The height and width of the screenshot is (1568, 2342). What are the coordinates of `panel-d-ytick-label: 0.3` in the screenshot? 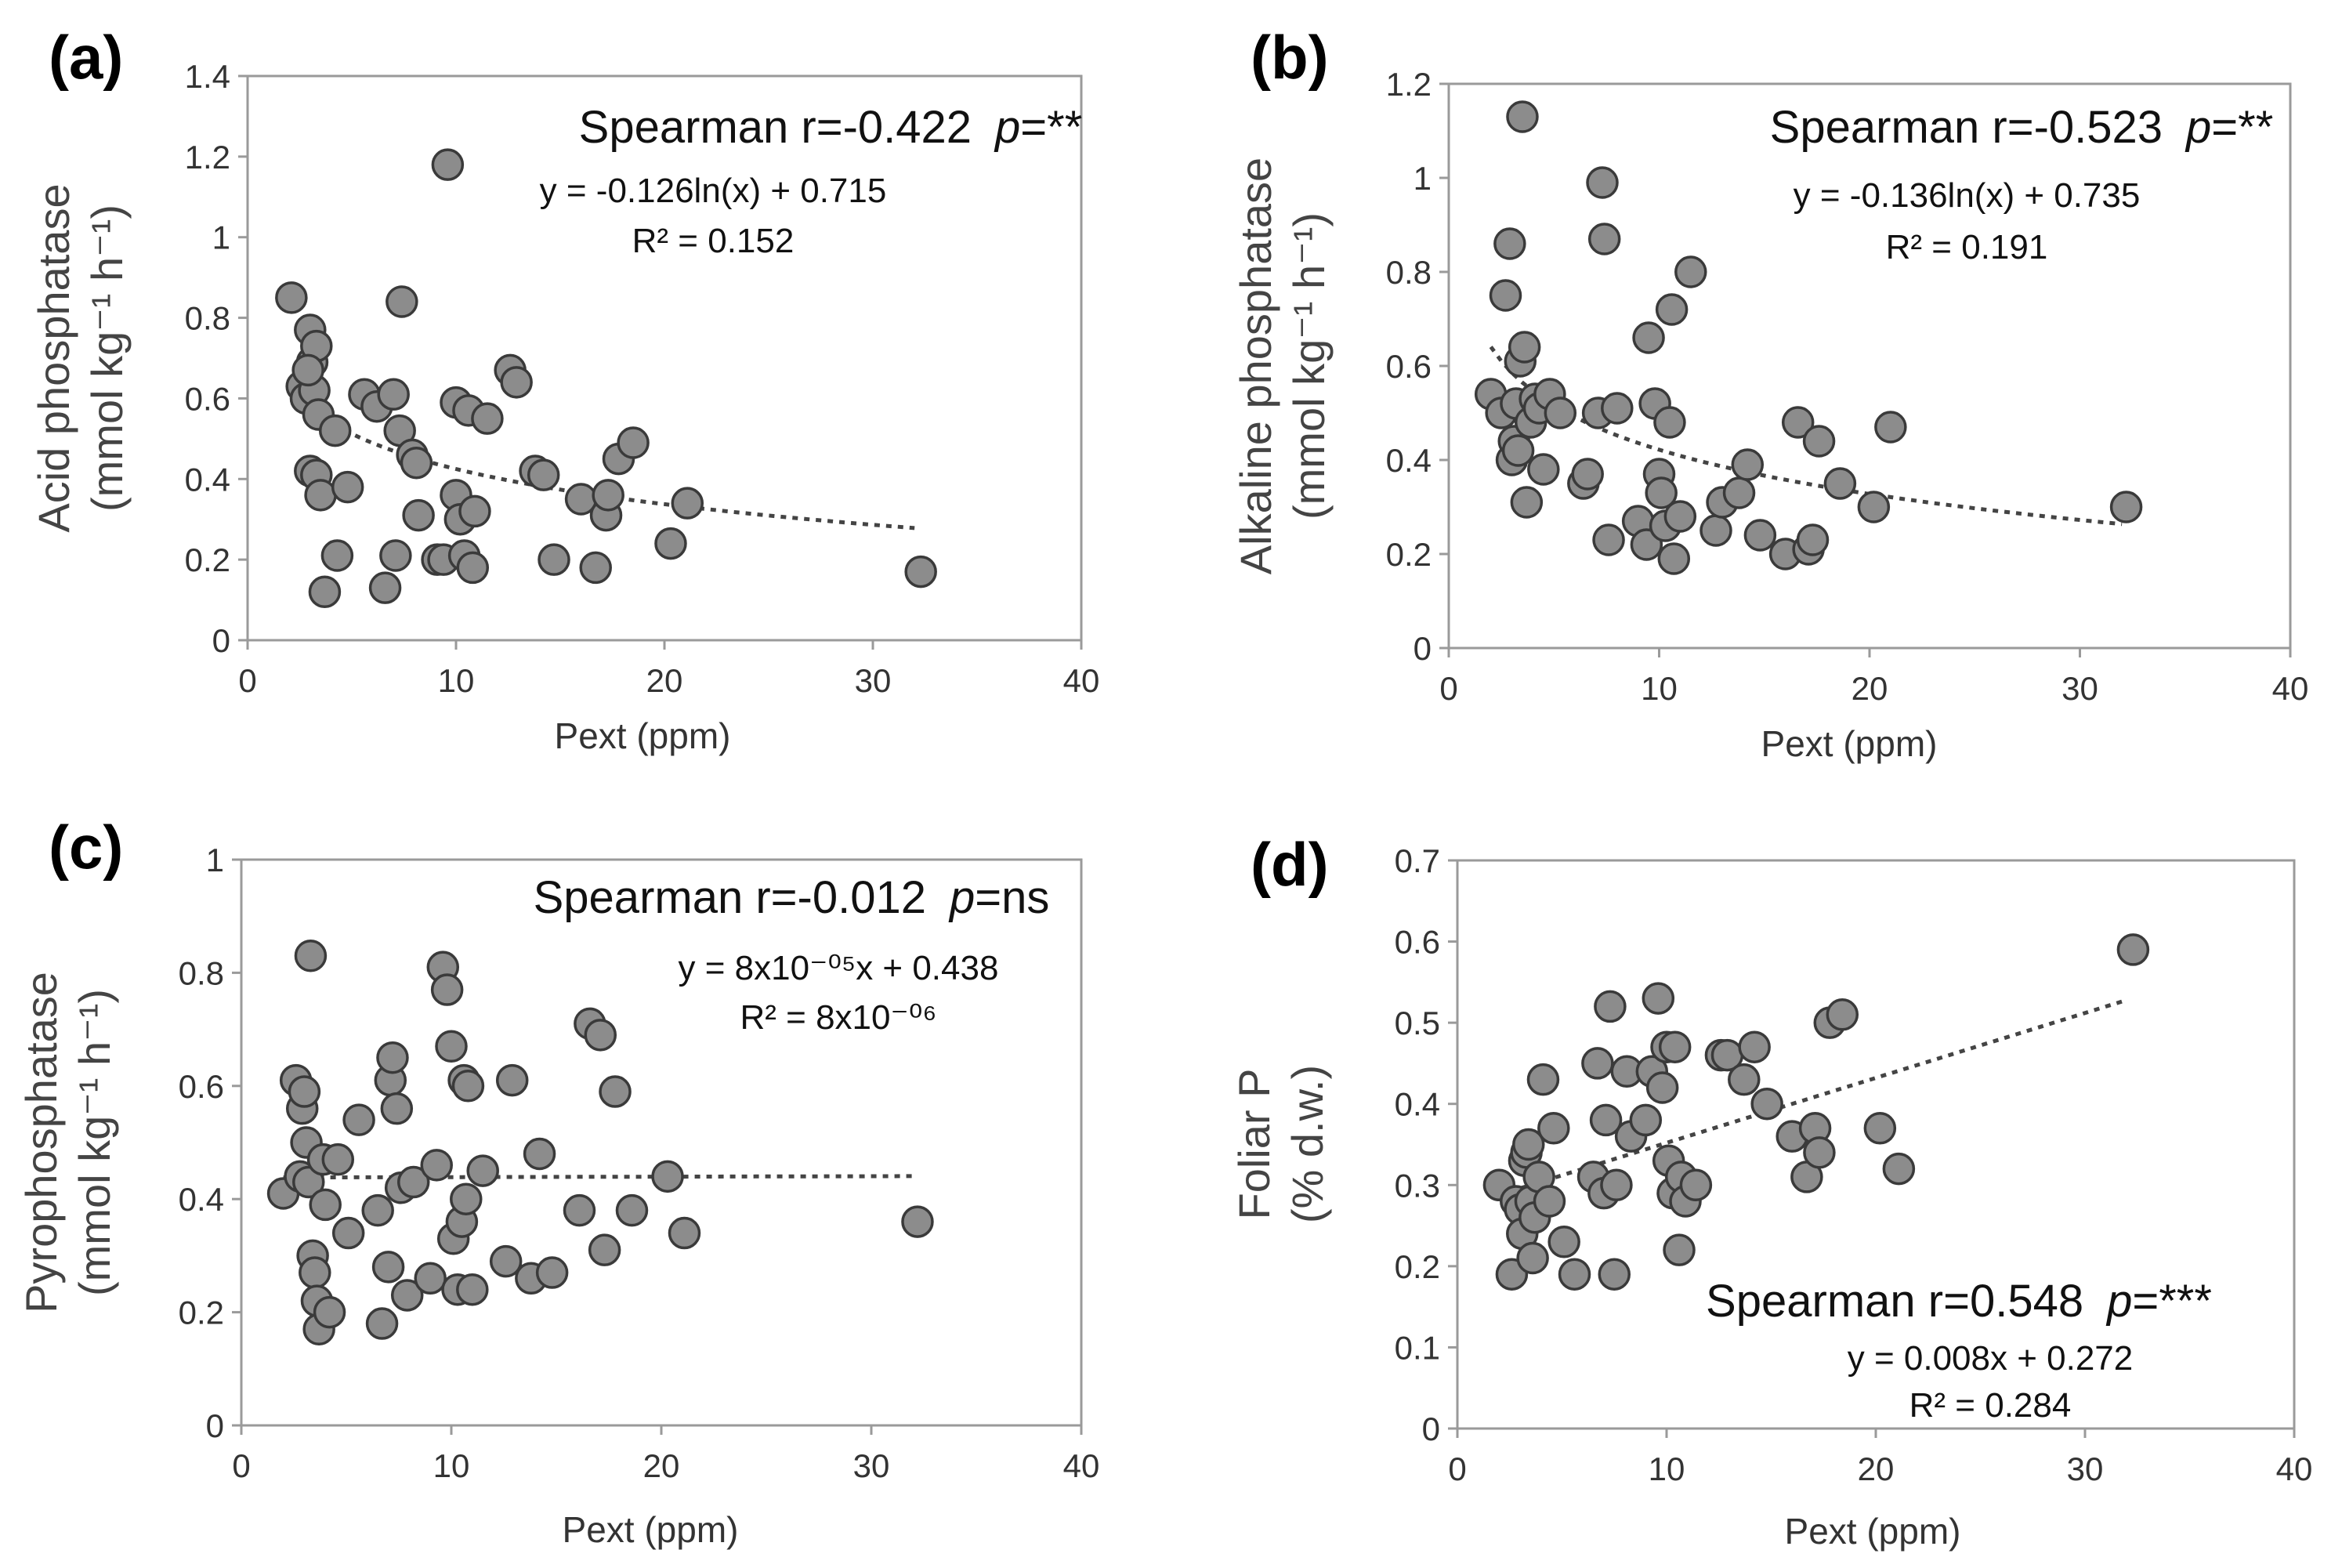 It's located at (1417, 1186).